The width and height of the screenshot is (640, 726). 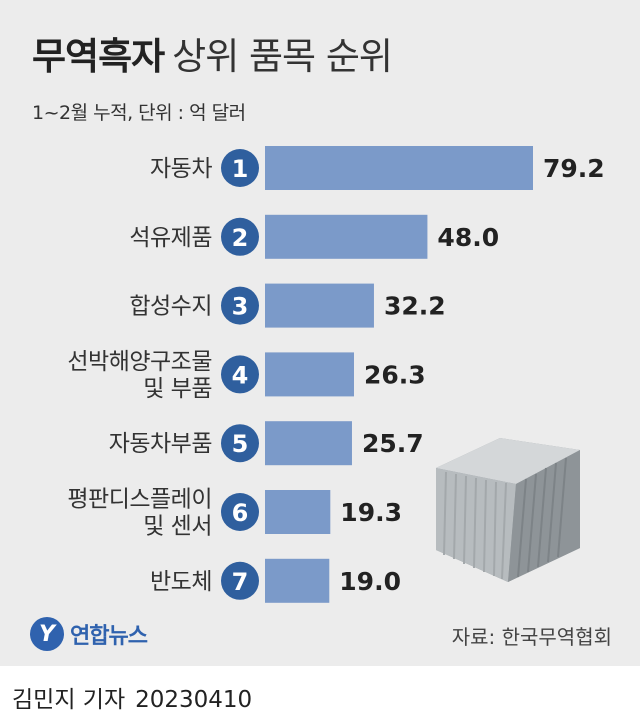 What do you see at coordinates (282, 56) in the screenshot?
I see `title-light: 상위 품목 순위` at bounding box center [282, 56].